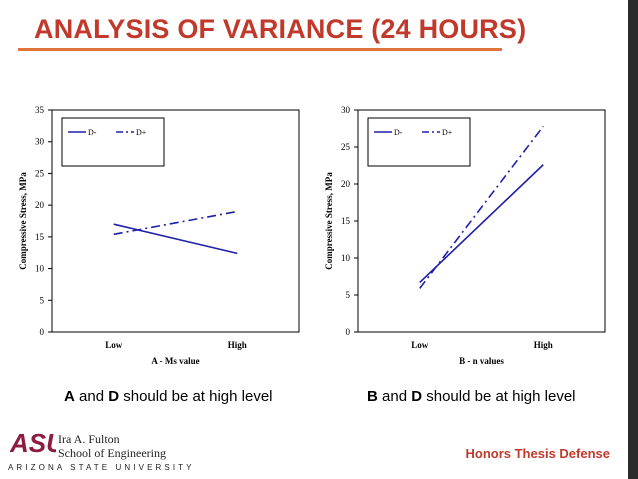 This screenshot has height=479, width=638. Describe the element at coordinates (23, 221) in the screenshot. I see `chart-a-y-axis-label: Compressive Stress, MPa` at that location.